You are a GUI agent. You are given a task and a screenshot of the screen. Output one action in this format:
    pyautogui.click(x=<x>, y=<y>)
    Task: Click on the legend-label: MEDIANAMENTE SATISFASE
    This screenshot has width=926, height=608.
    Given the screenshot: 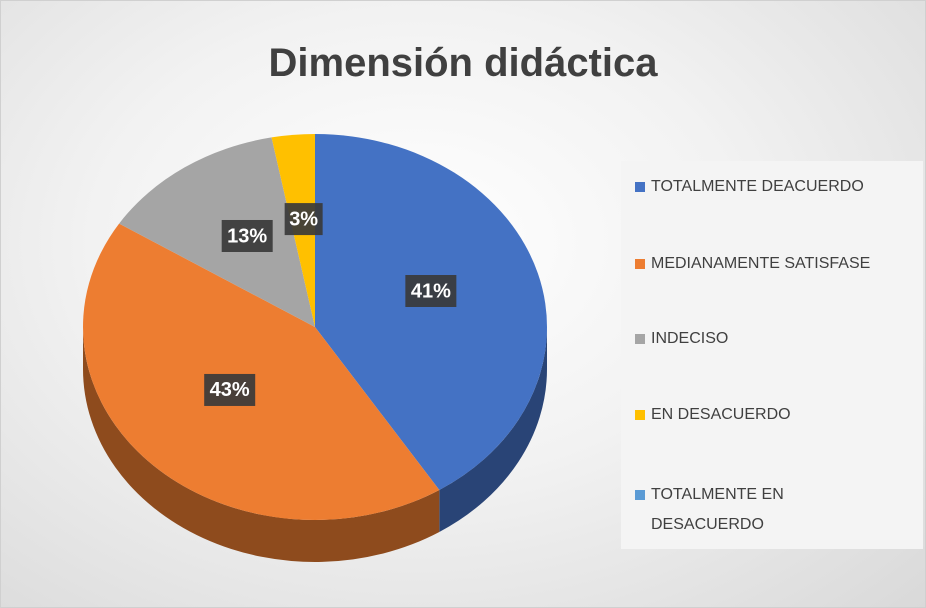 What is the action you would take?
    pyautogui.click(x=761, y=263)
    